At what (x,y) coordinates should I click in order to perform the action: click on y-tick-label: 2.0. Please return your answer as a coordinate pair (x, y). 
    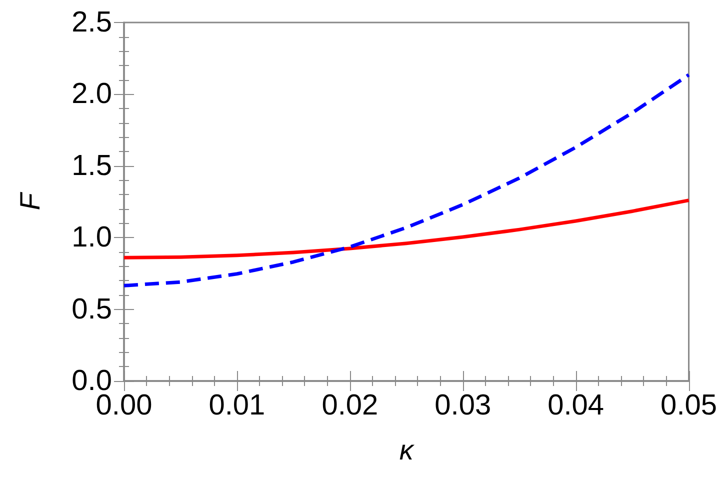
    Looking at the image, I should click on (92, 94).